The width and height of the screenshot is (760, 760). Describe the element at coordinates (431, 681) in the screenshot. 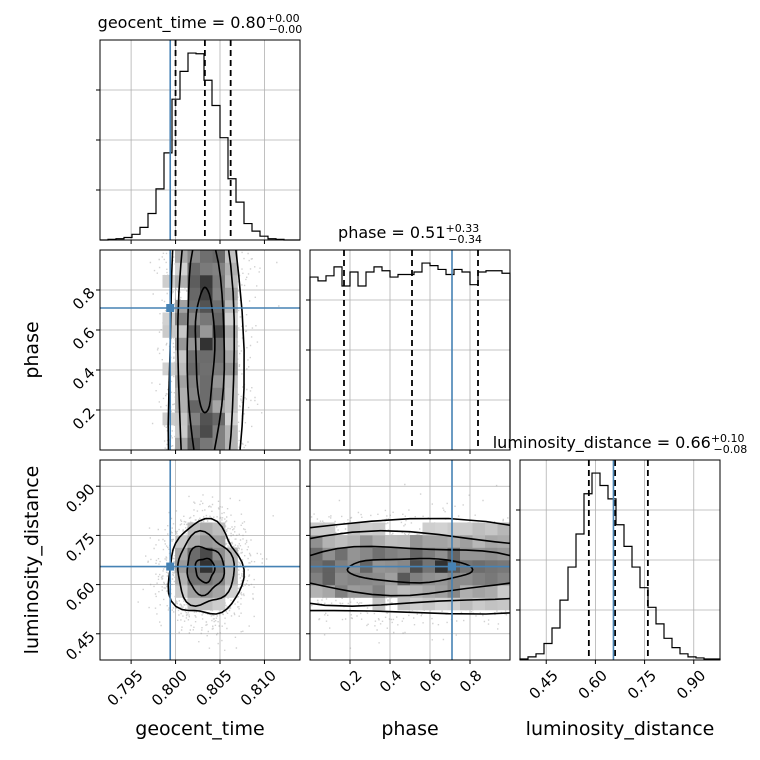

I see `x-tick-label: 0.6` at that location.